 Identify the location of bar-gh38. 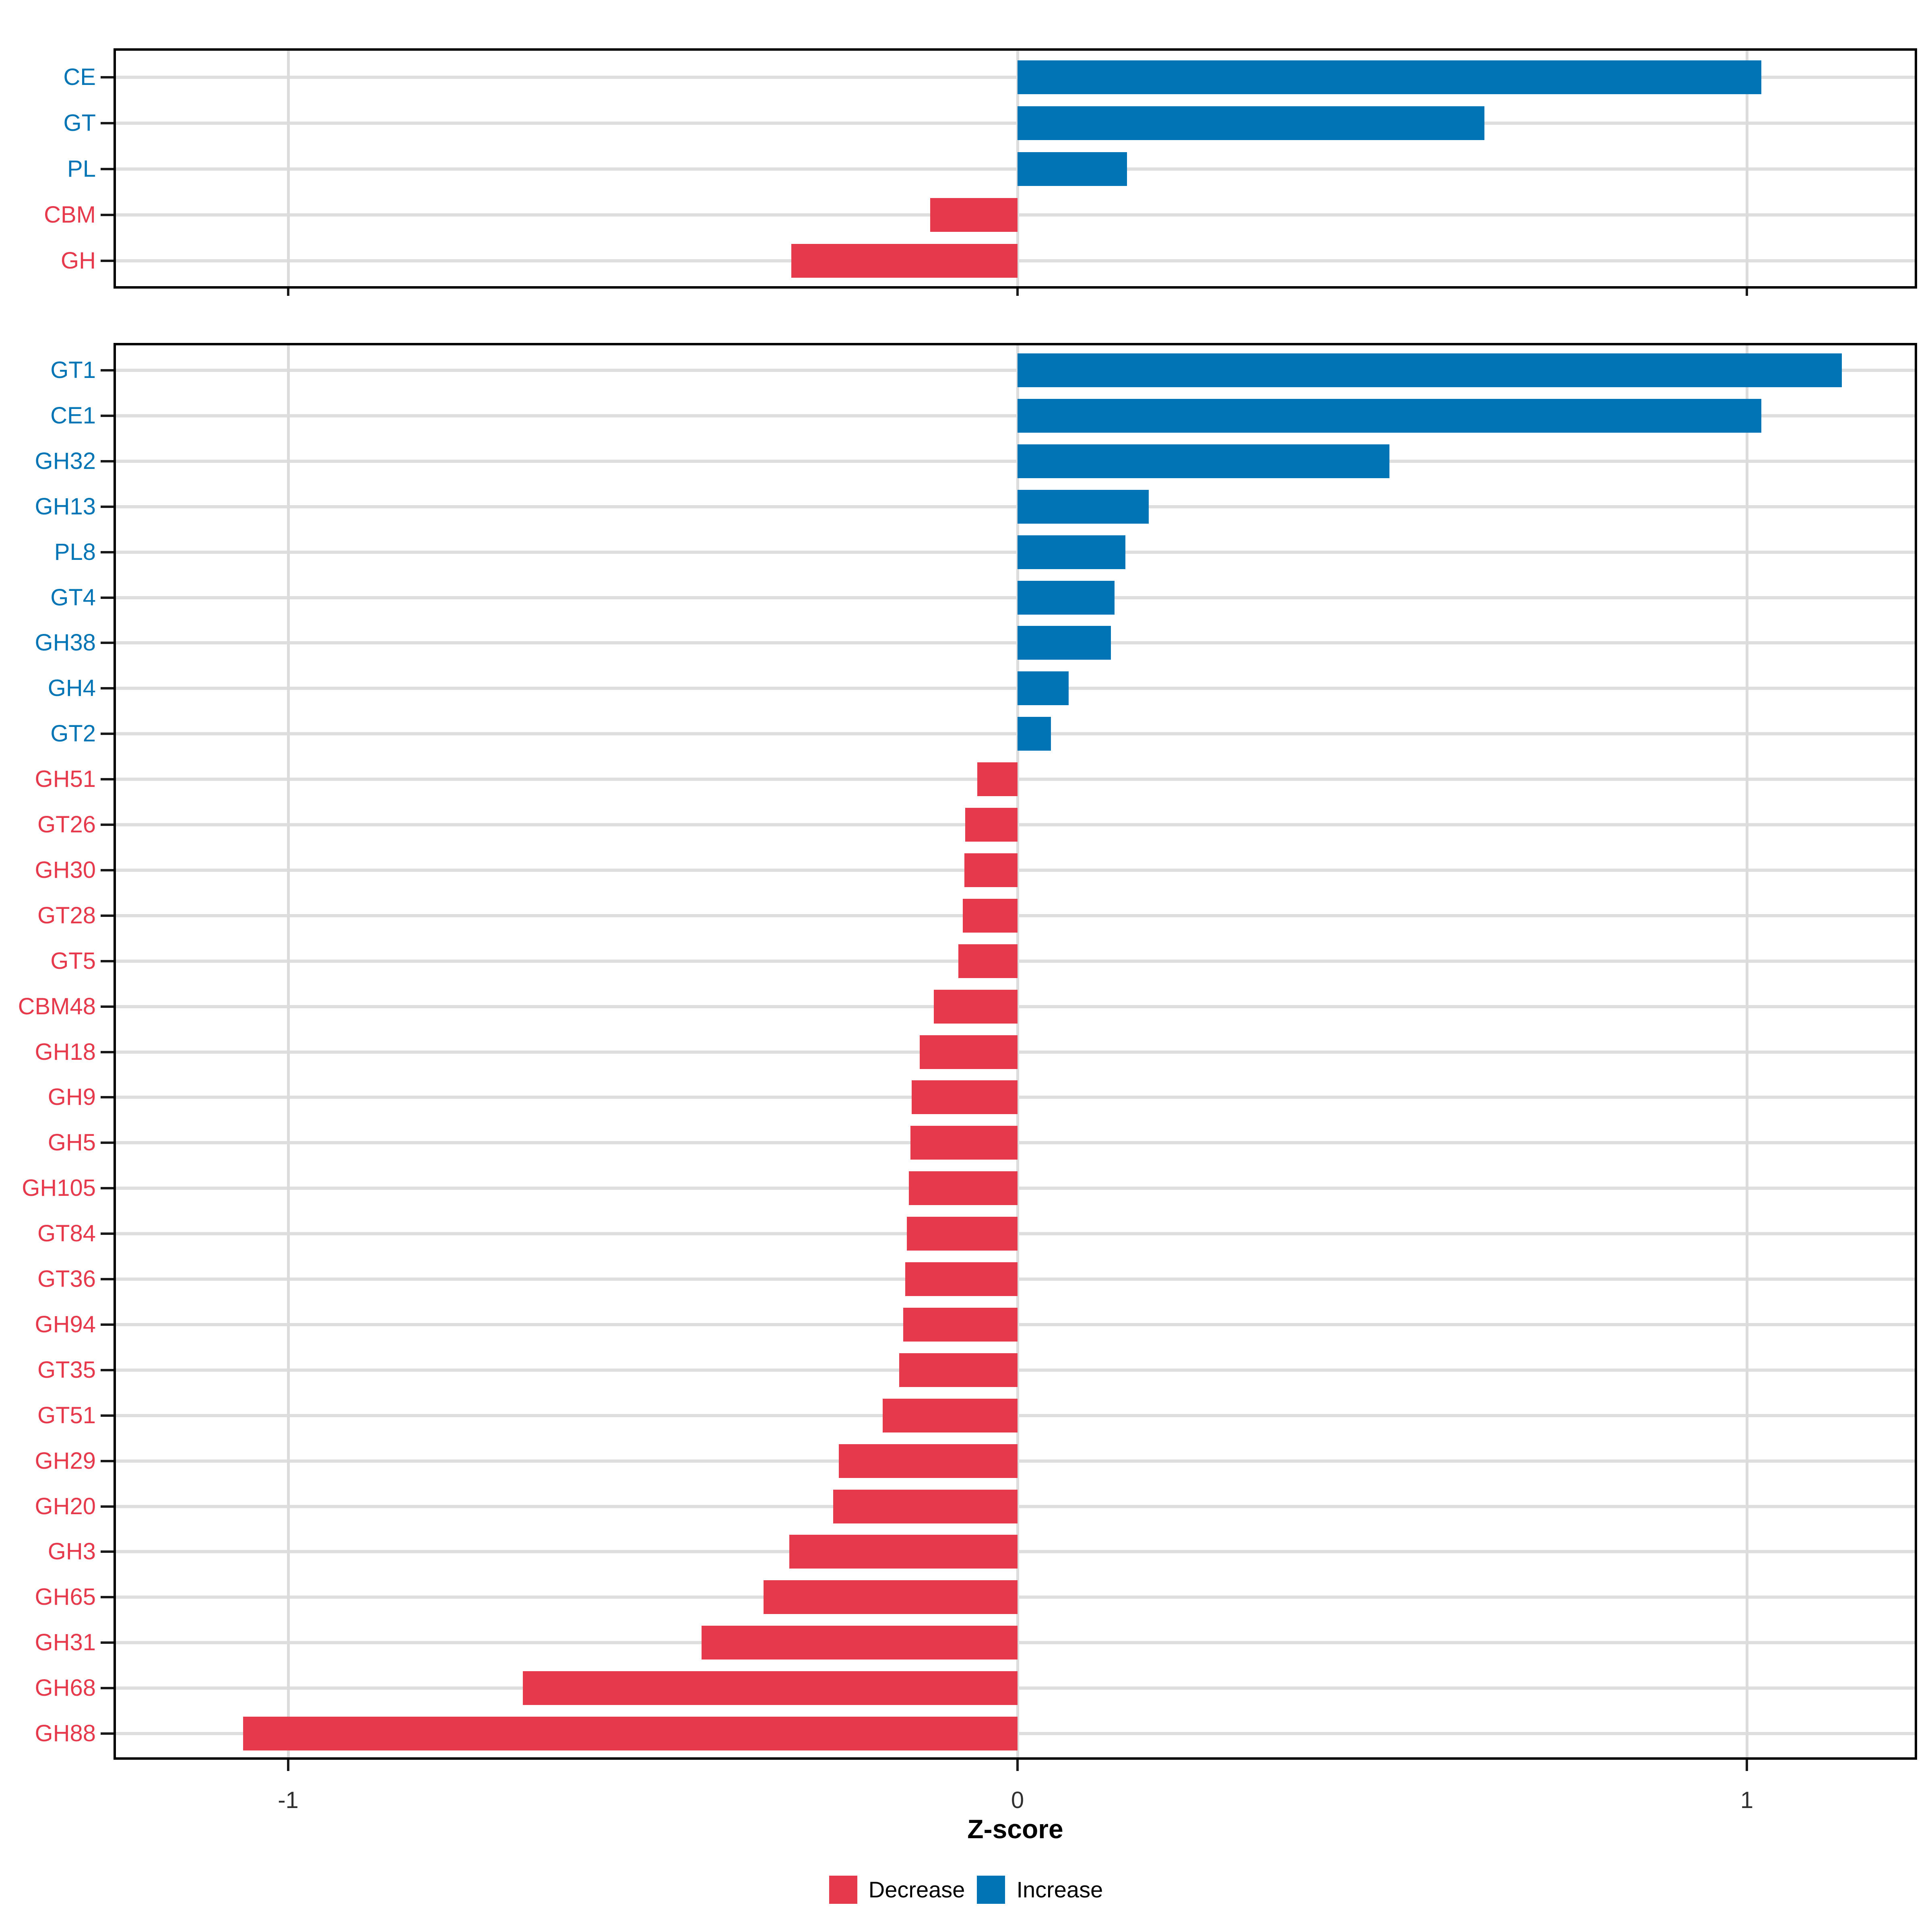
(1064, 643).